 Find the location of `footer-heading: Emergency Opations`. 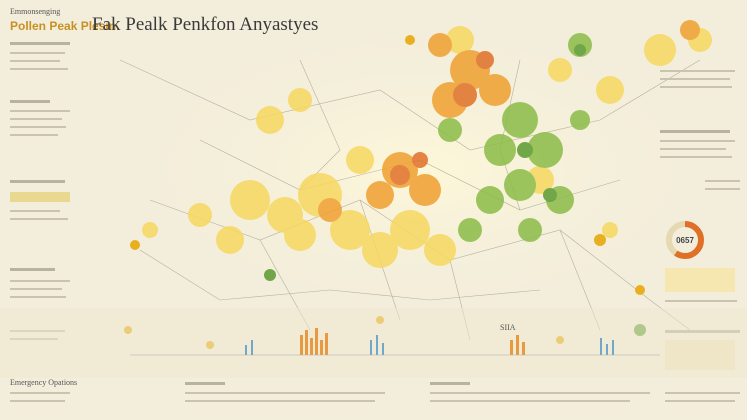

footer-heading: Emergency Opations is located at coordinates (43, 382).